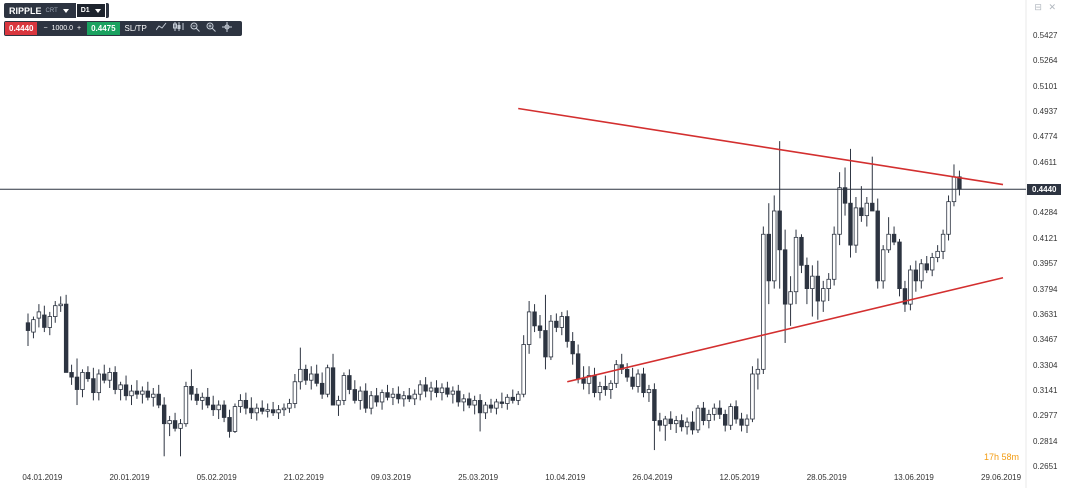 The image size is (1068, 488). What do you see at coordinates (211, 29) in the screenshot?
I see `zoom-in-icon` at bounding box center [211, 29].